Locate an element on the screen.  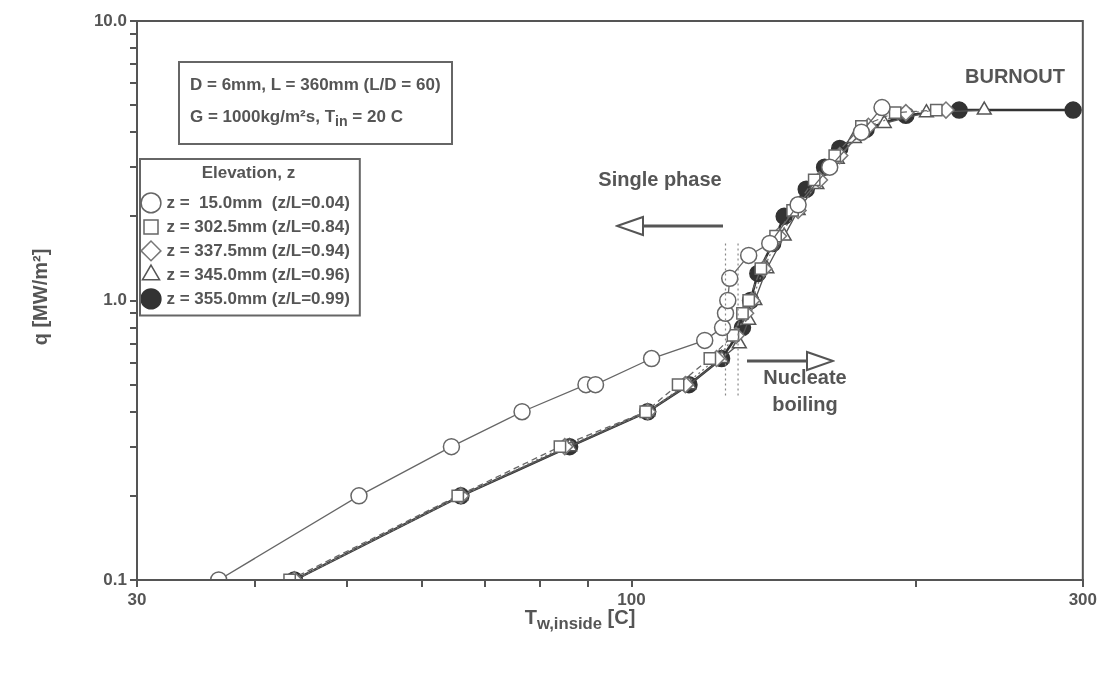
annotation: Single phase is located at coordinates (660, 178).